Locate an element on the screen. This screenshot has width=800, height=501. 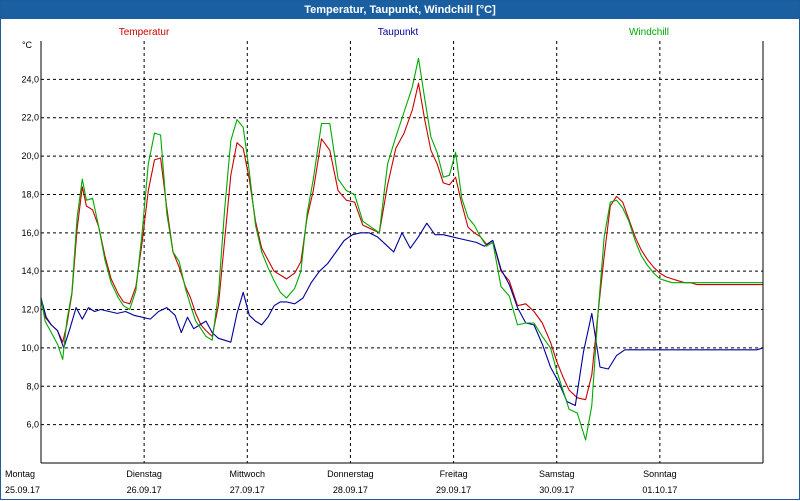
x-tick-date: 28.09.17 is located at coordinates (350, 490).